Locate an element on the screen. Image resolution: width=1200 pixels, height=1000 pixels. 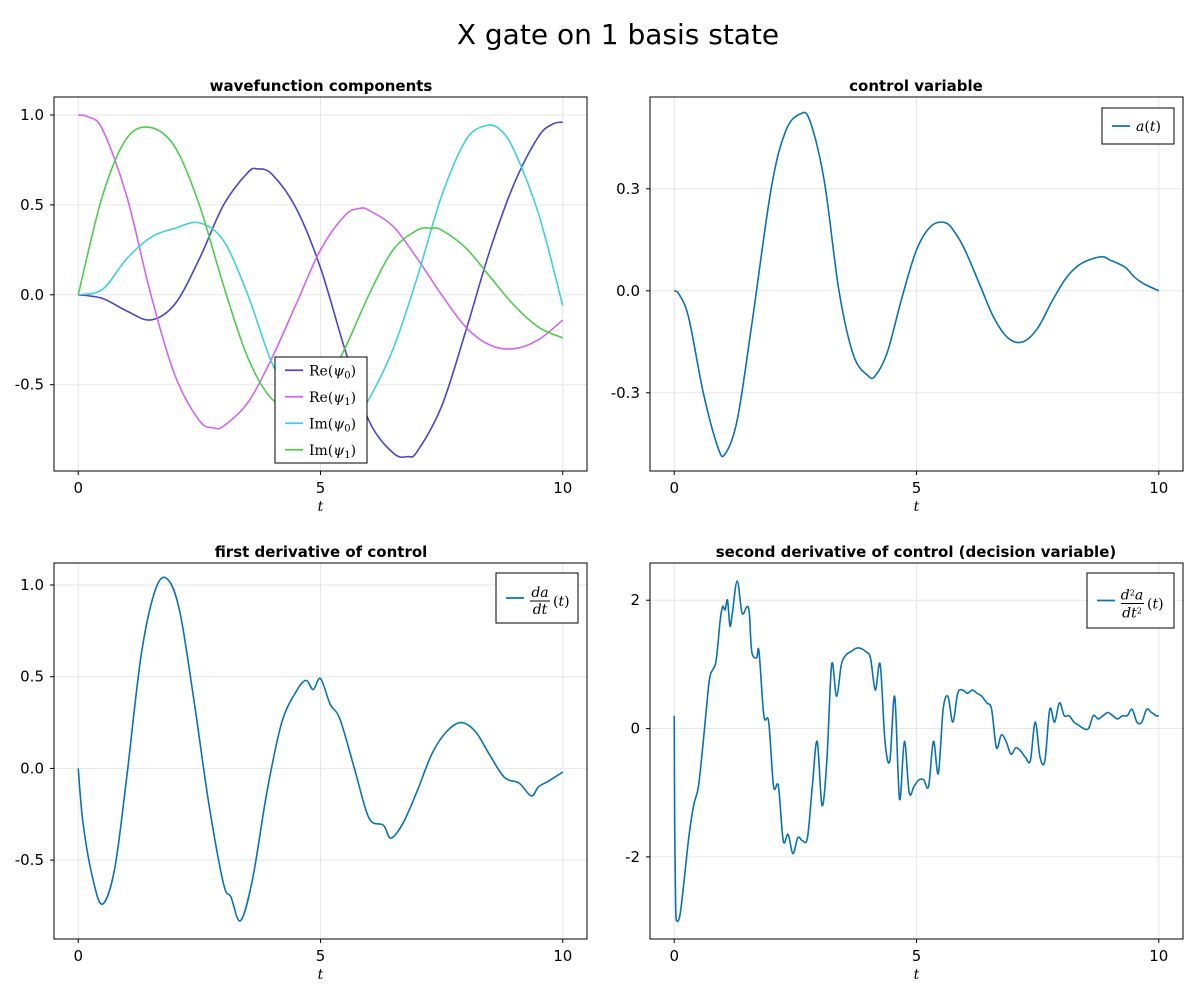
legend-label: a(t) is located at coordinates (1148, 127).